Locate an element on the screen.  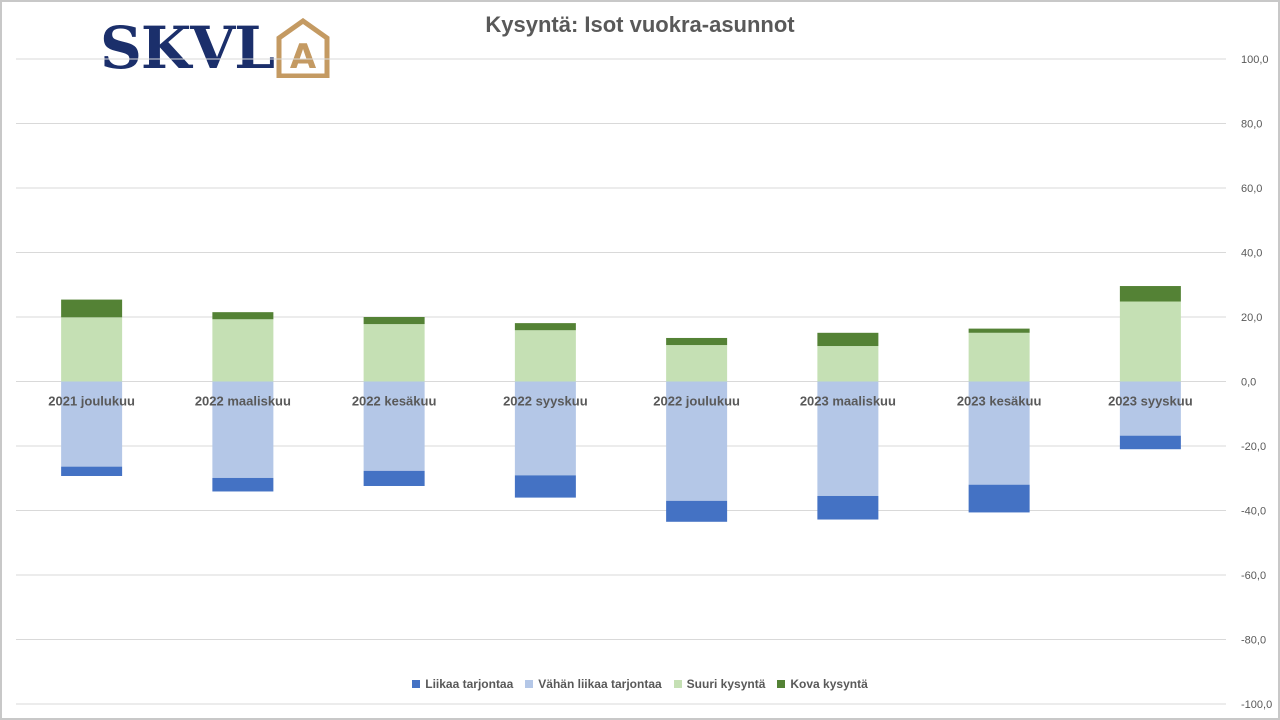
y-tick-label: -100,0 is located at coordinates (1256, 705).